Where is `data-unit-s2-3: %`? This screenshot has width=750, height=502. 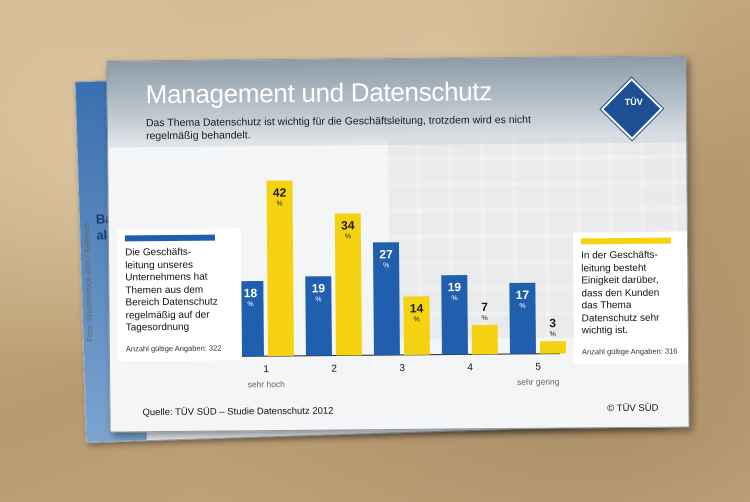
data-unit-s2-3: % is located at coordinates (417, 319).